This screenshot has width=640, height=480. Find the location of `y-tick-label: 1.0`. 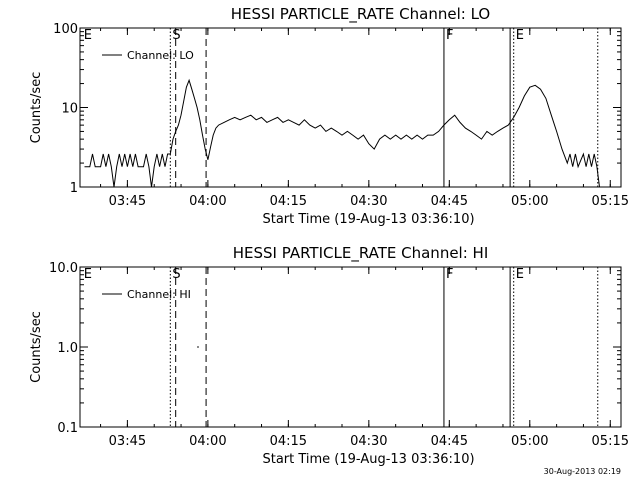

y-tick-label: 1.0 is located at coordinates (67, 348).